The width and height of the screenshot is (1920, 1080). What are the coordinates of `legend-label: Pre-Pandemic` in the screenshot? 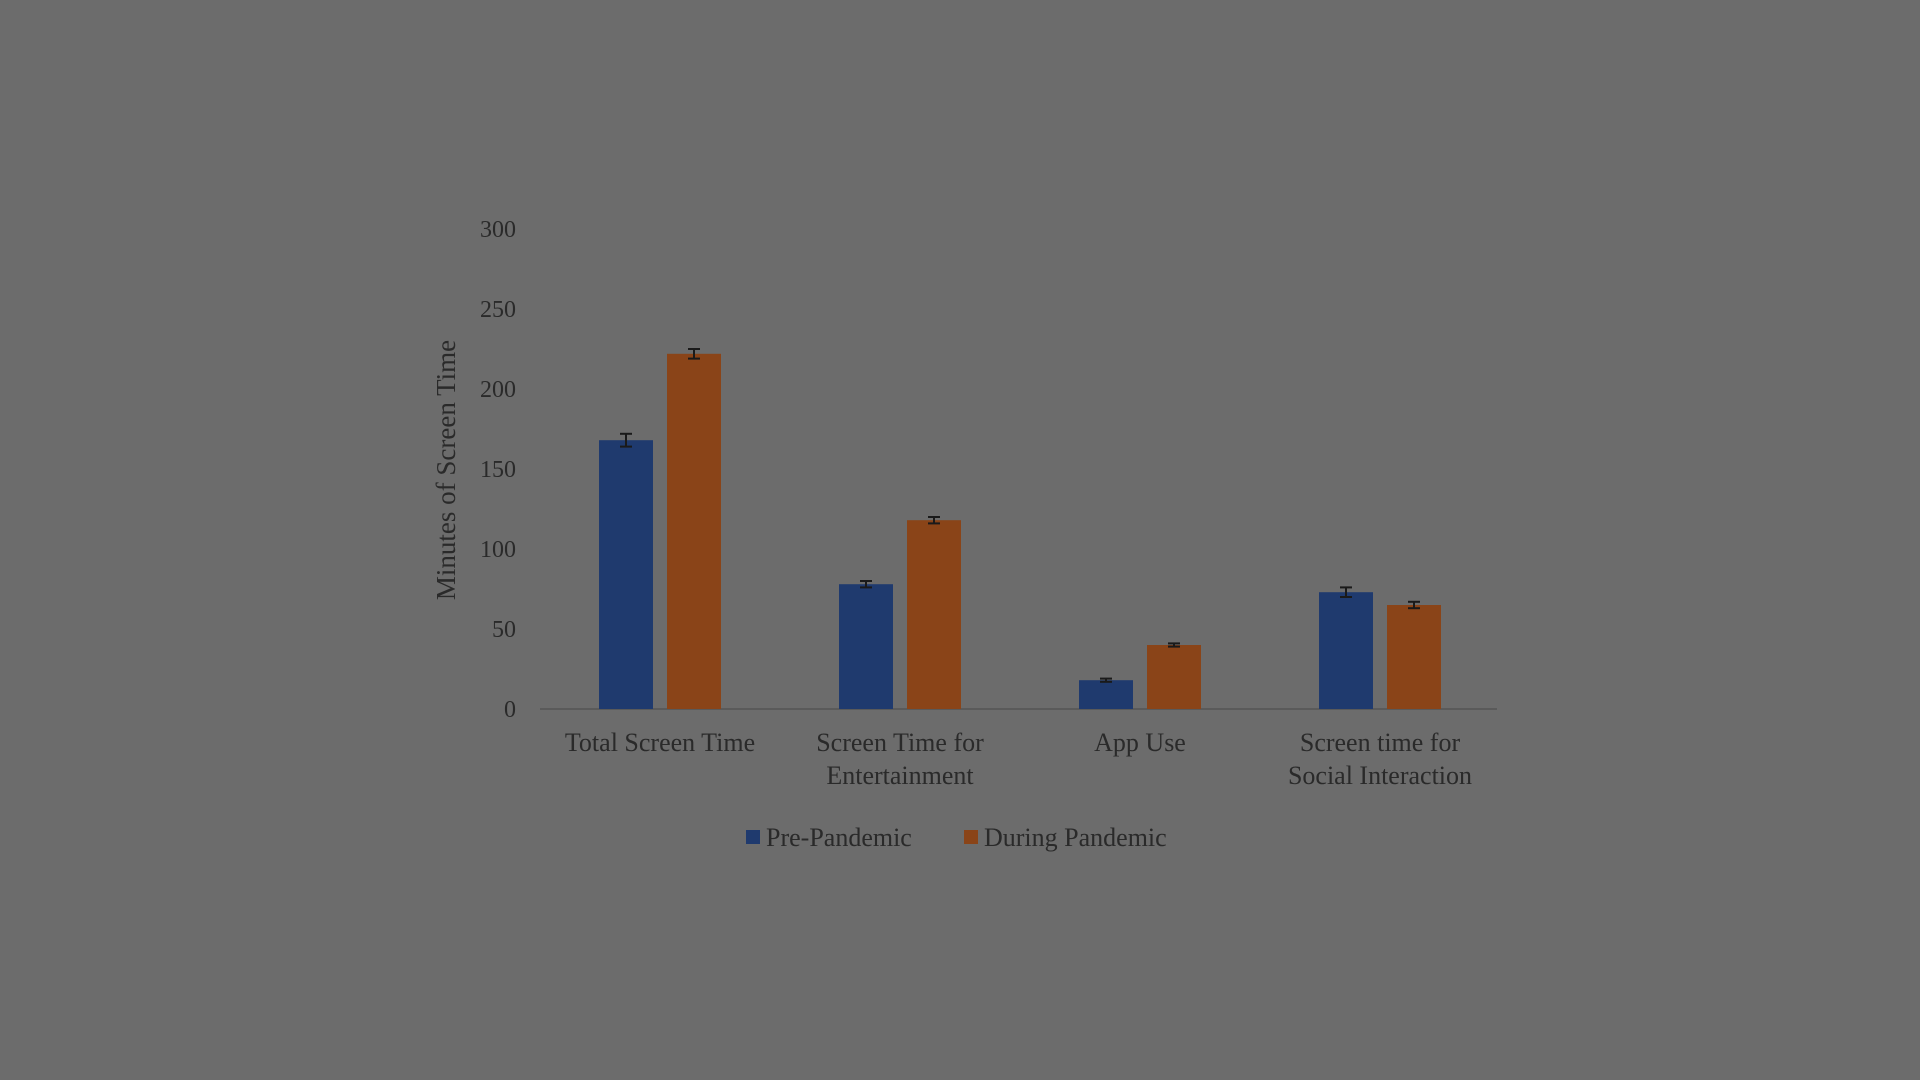 It's located at (839, 837).